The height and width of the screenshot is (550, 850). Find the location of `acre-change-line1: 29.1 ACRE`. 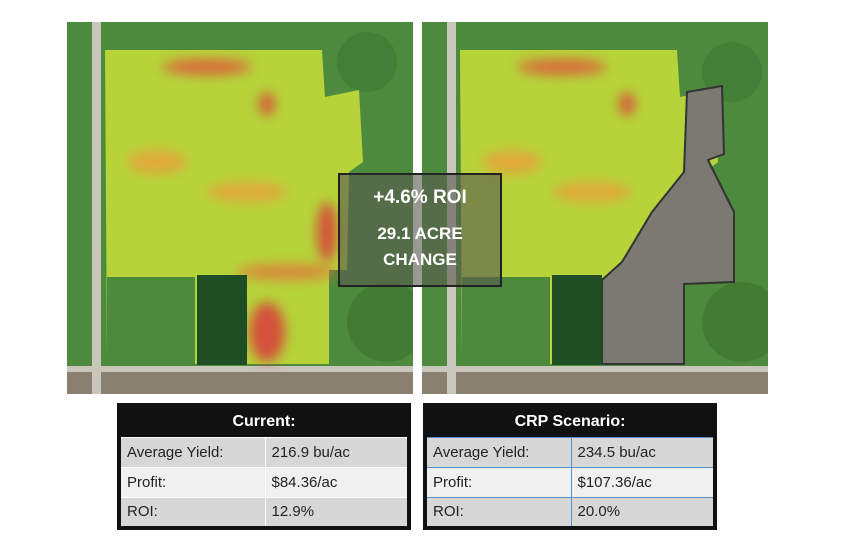

acre-change-line1: 29.1 ACRE is located at coordinates (420, 233).